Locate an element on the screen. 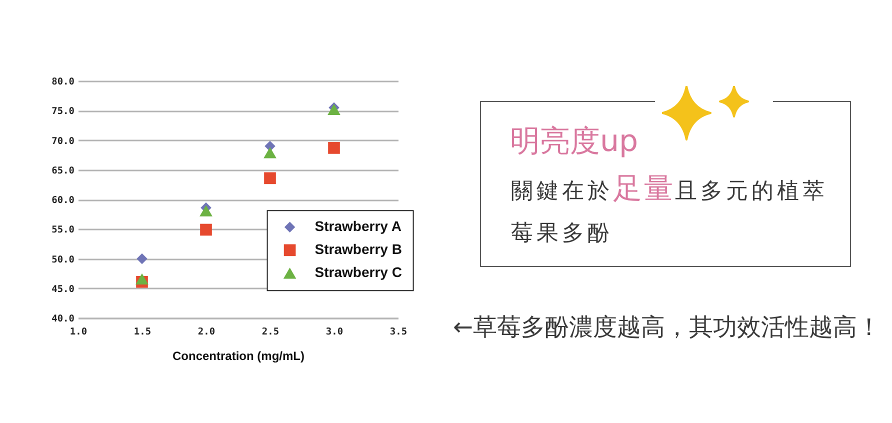 The width and height of the screenshot is (892, 423). legend-label: Strawberry A is located at coordinates (358, 226).